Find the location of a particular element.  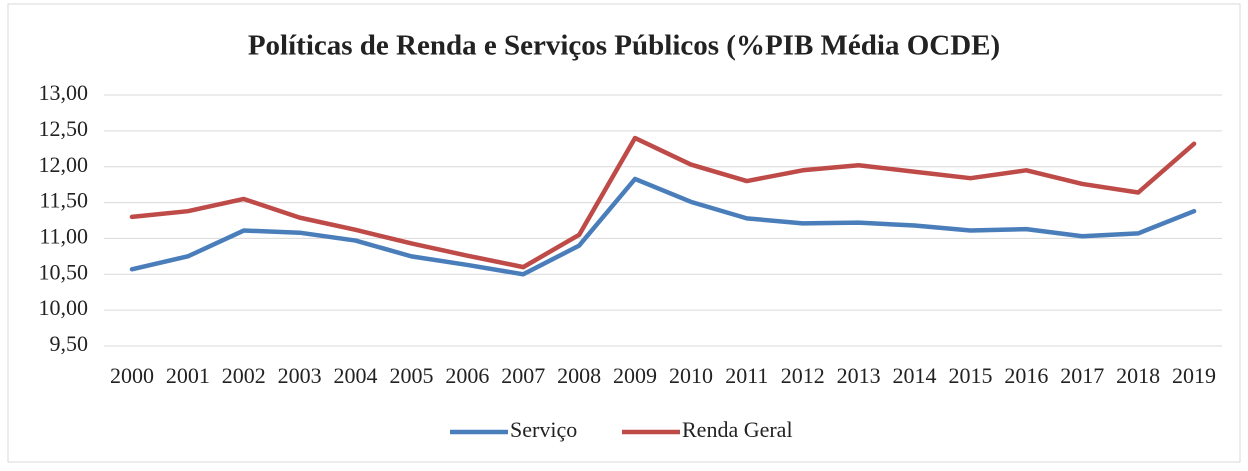

x-tick-label: 2002 is located at coordinates (244, 375).